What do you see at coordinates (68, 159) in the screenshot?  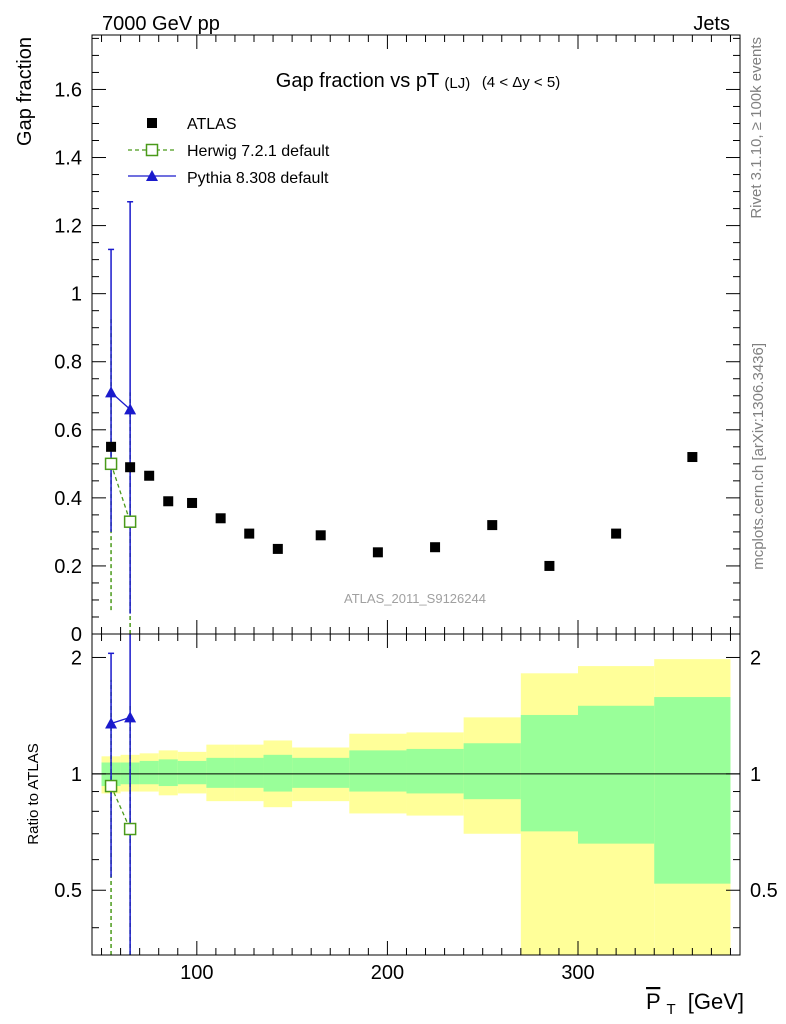 I see `main-y-tick-label: 1.4` at bounding box center [68, 159].